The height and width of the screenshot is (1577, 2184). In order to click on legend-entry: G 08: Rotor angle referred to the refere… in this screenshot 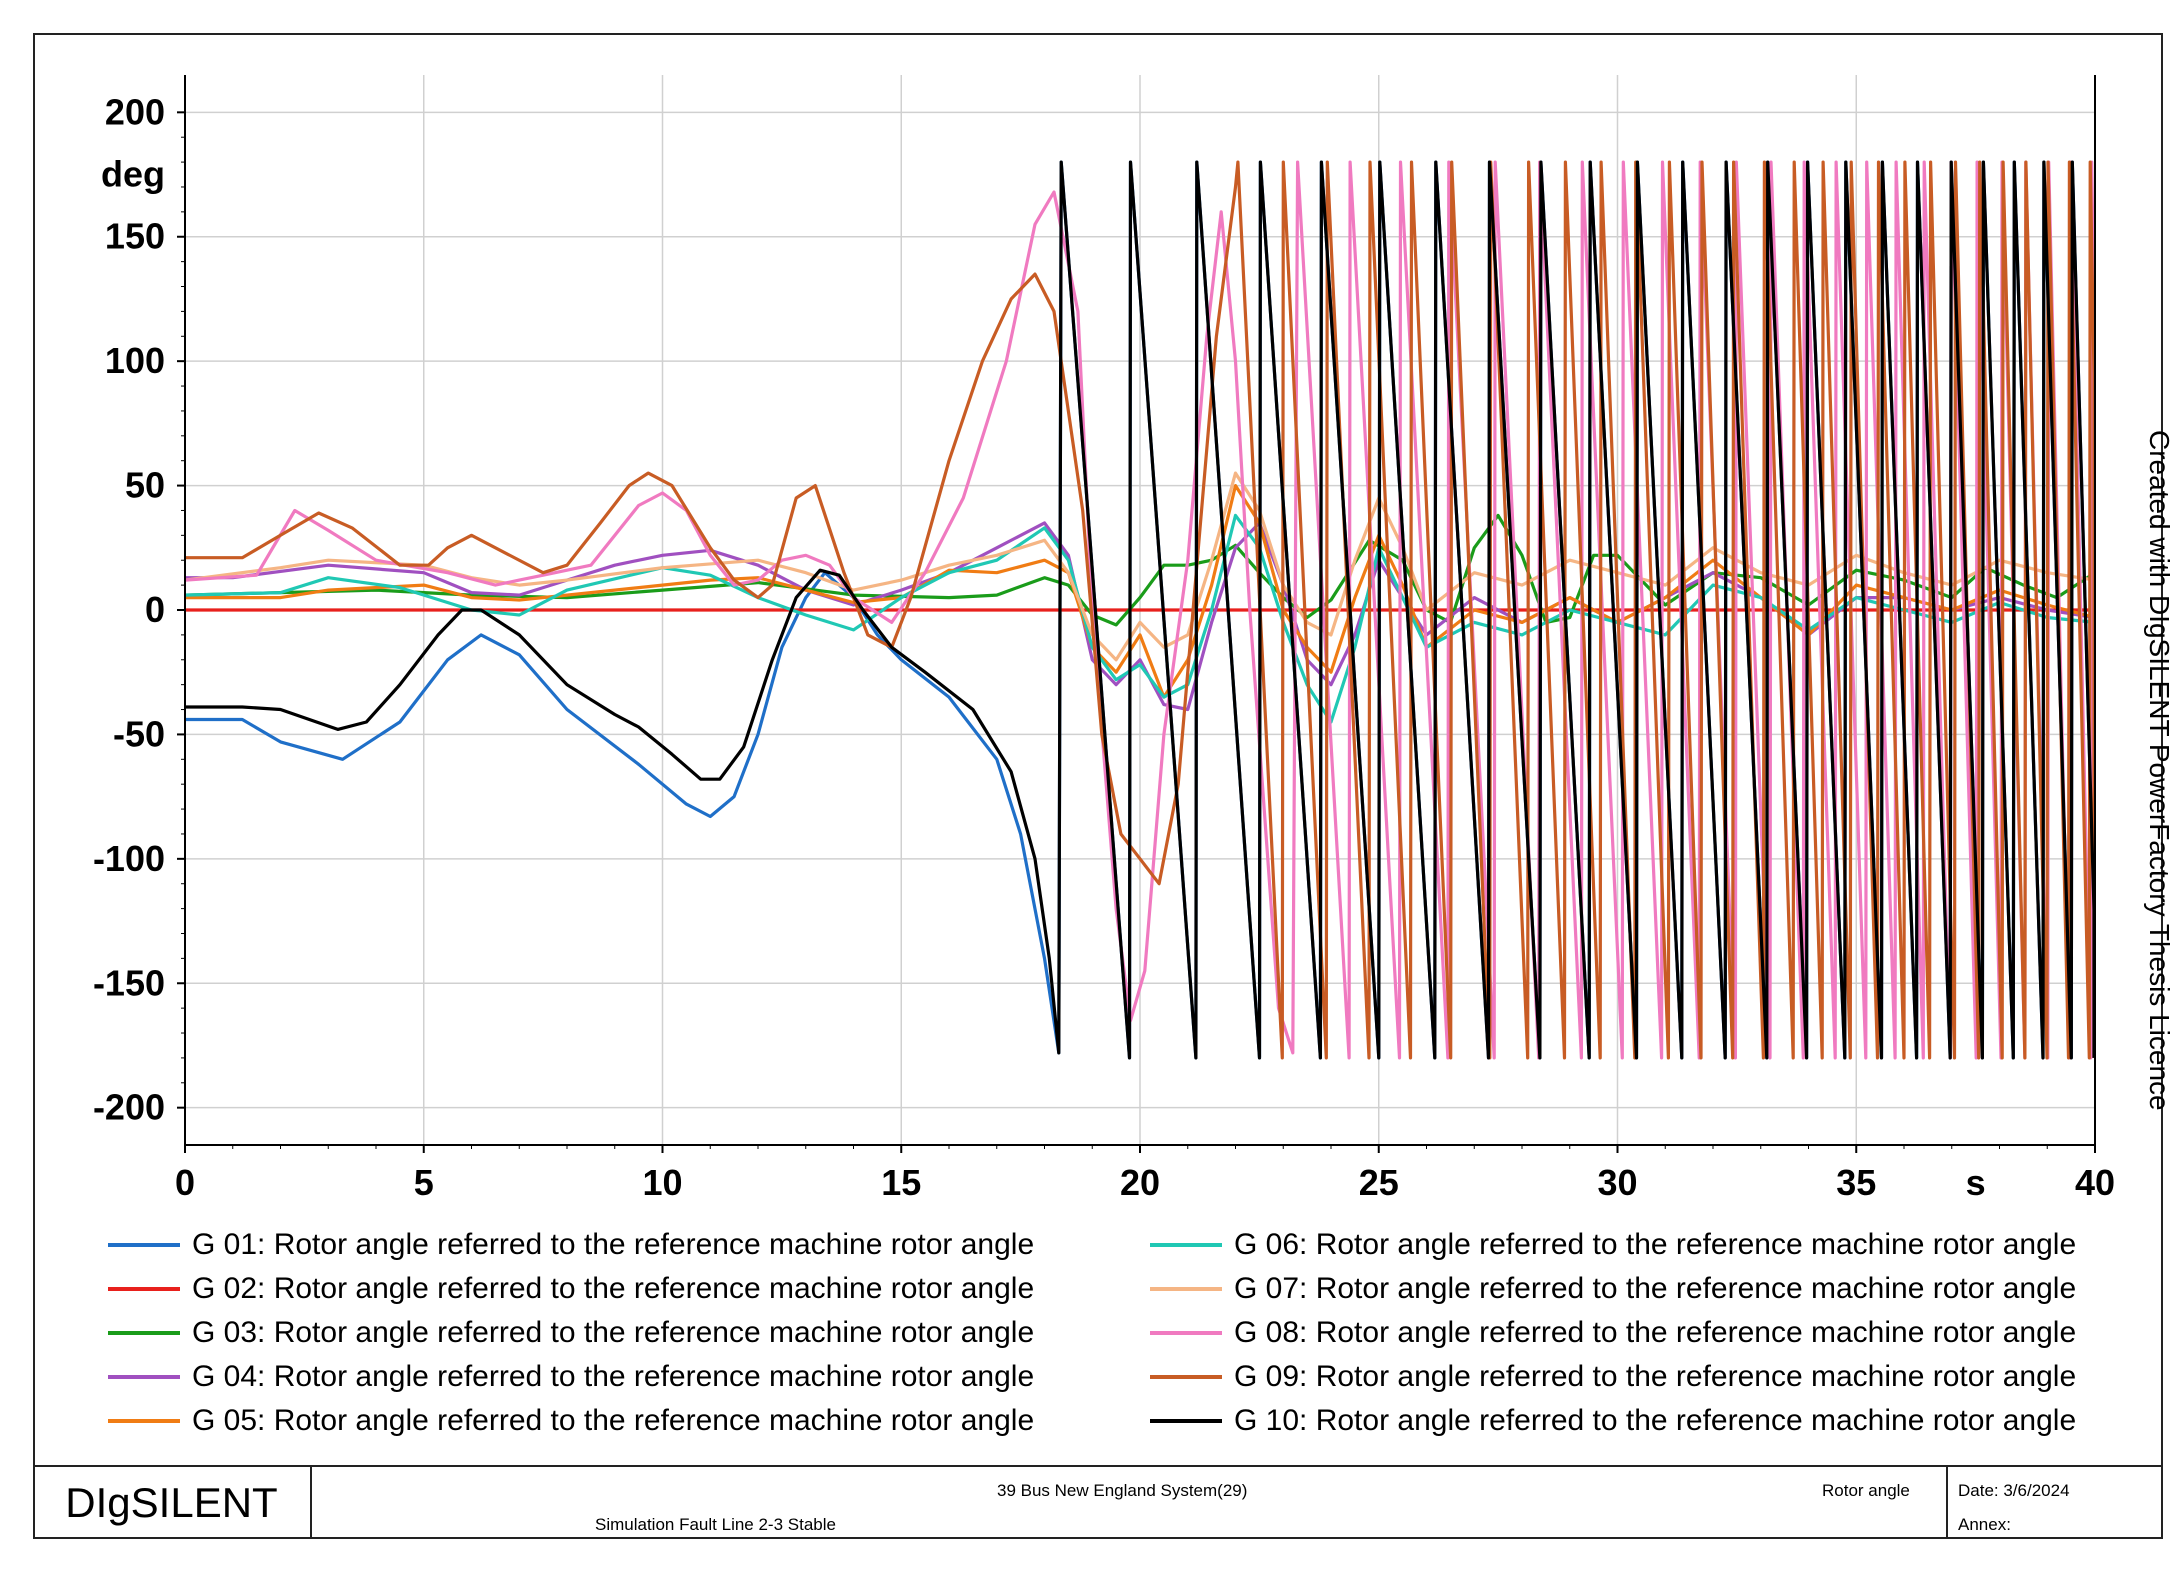, I will do `click(1613, 1333)`.